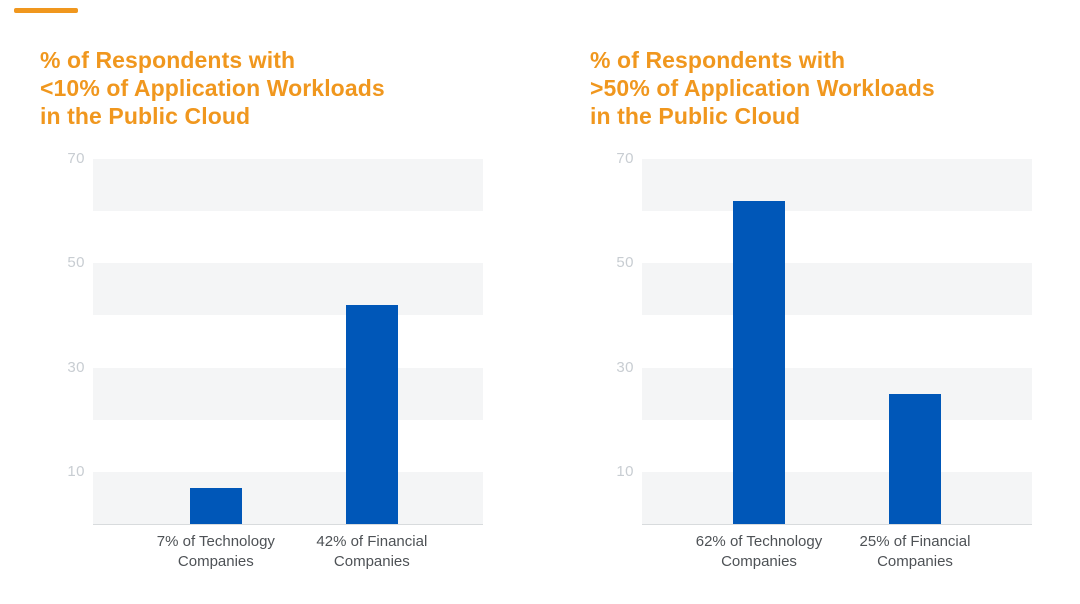  Describe the element at coordinates (46, 10) in the screenshot. I see `accent-dash` at that location.